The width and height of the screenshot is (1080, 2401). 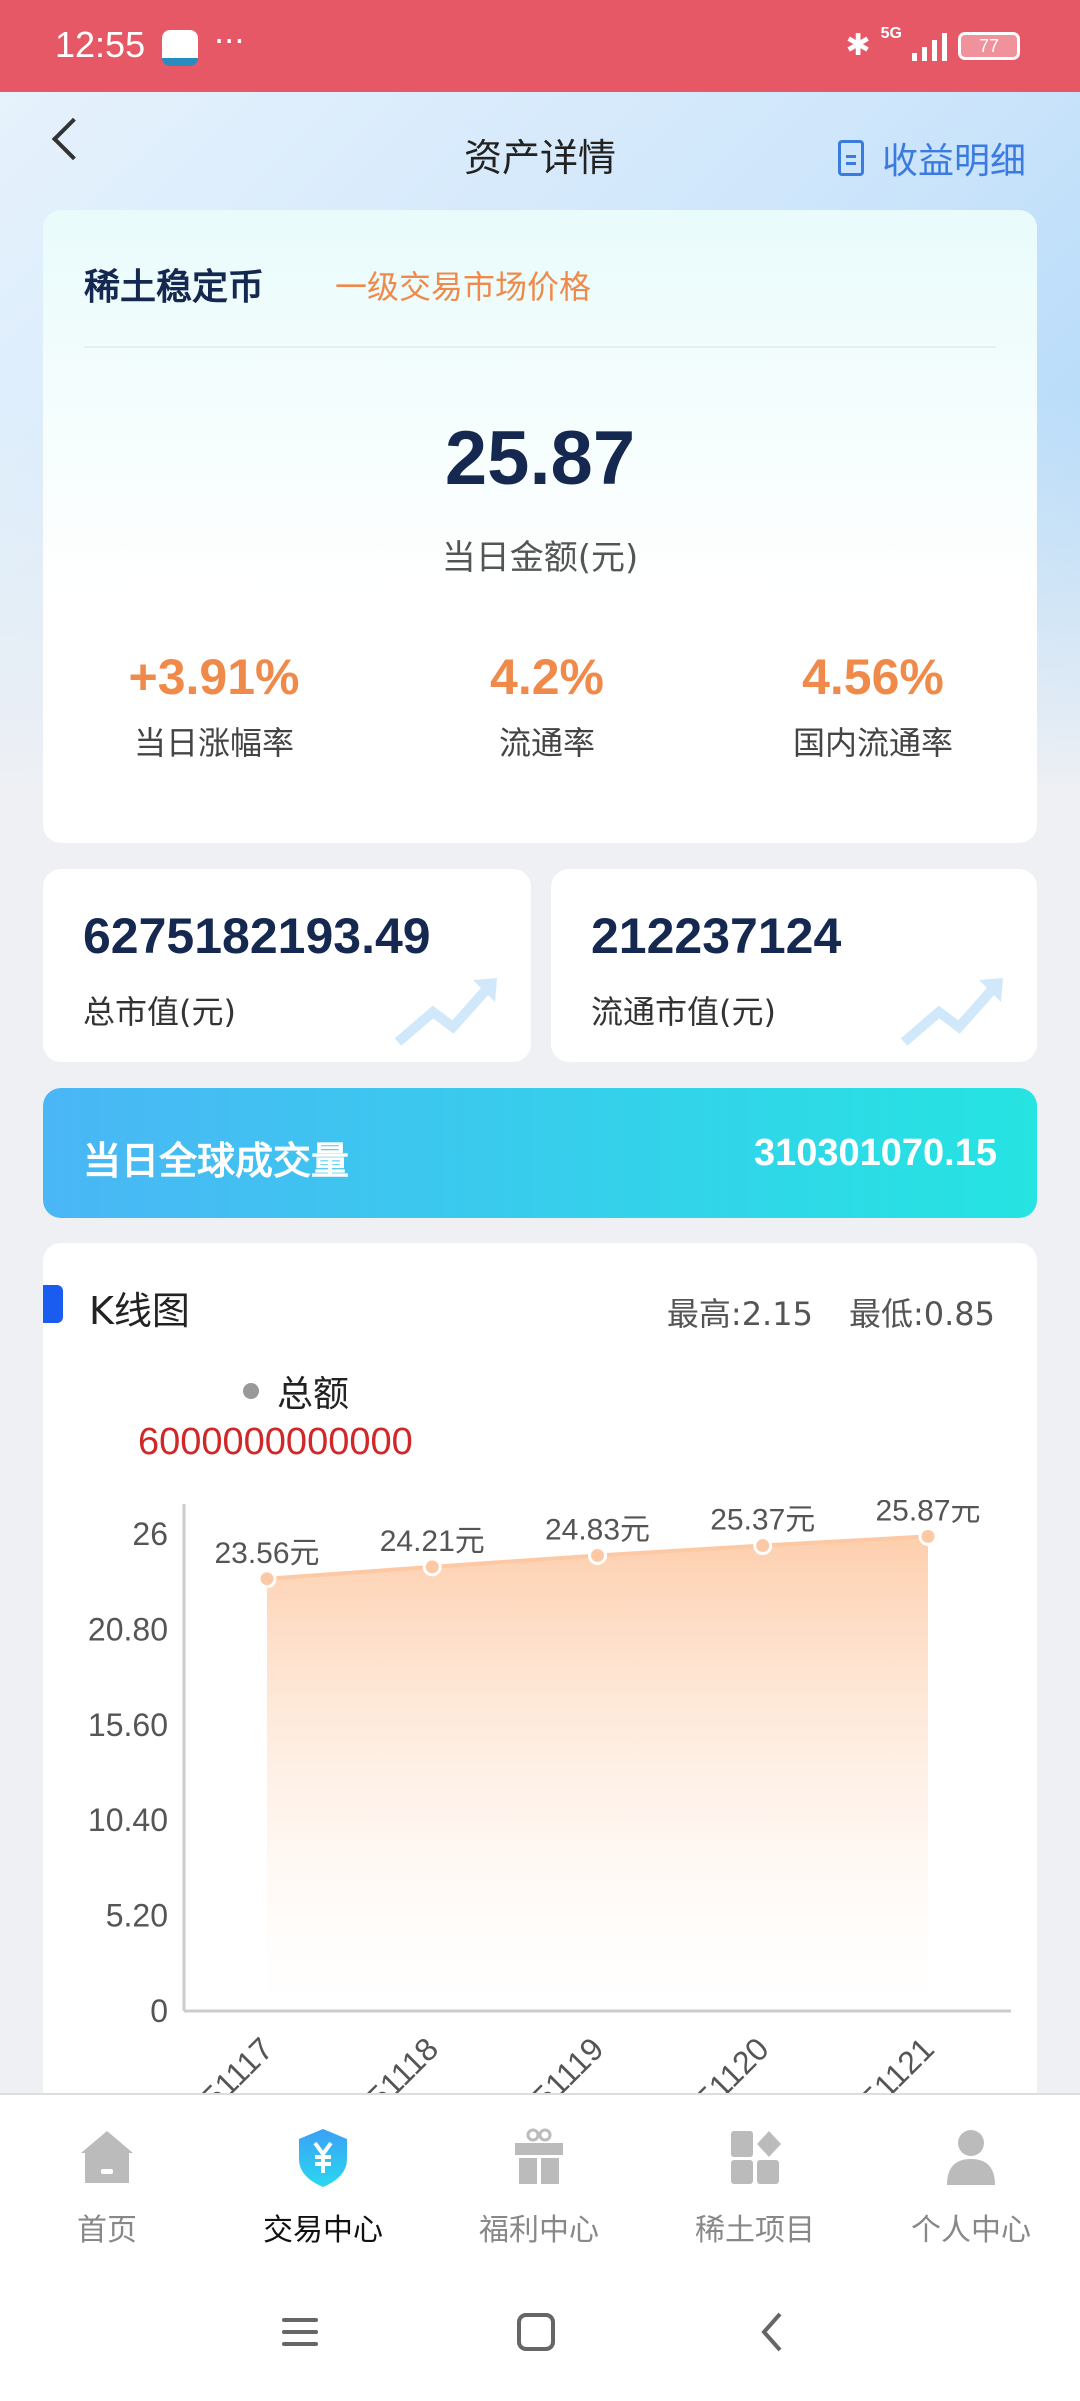 What do you see at coordinates (540, 458) in the screenshot?
I see `price-value: 25.87` at bounding box center [540, 458].